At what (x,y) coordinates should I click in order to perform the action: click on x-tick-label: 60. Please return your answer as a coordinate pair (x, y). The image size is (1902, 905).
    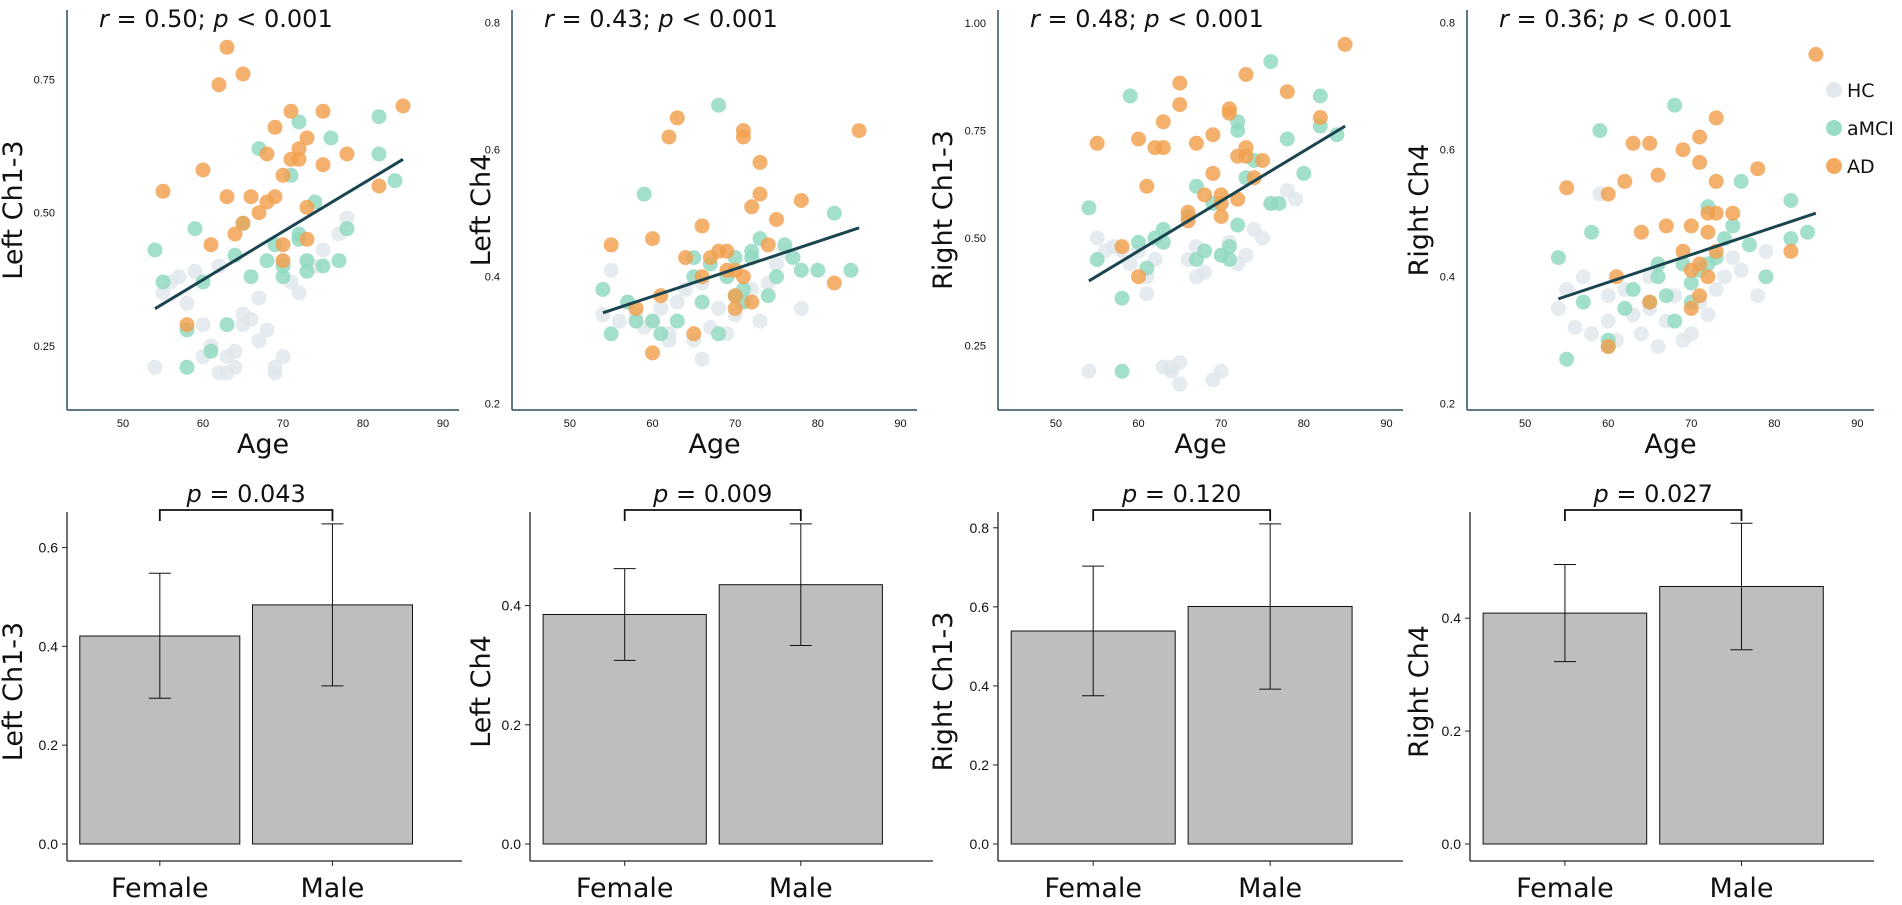
    Looking at the image, I should click on (1608, 424).